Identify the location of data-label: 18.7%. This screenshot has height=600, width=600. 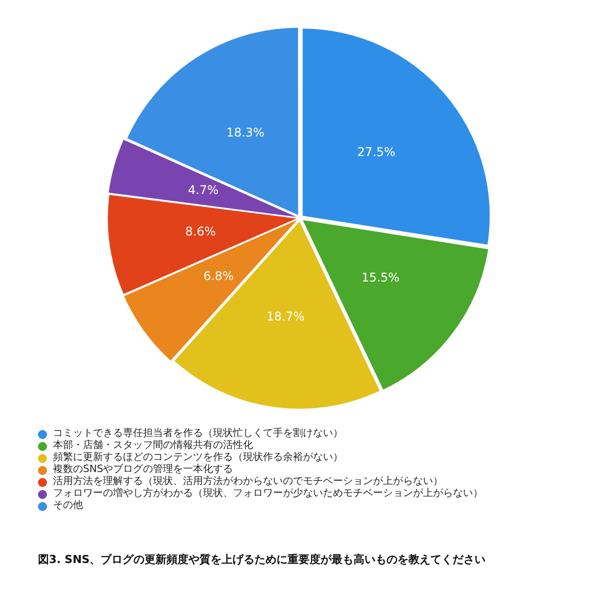
(285, 317).